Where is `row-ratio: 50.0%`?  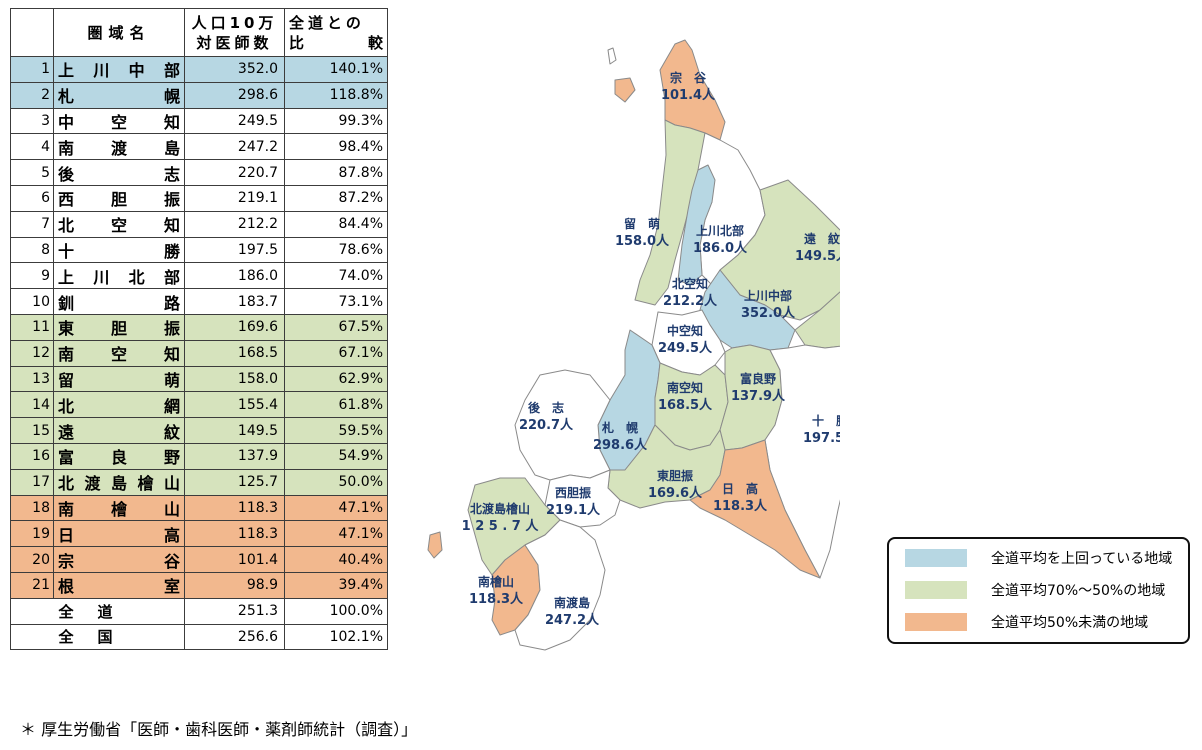
row-ratio: 50.0% is located at coordinates (336, 482).